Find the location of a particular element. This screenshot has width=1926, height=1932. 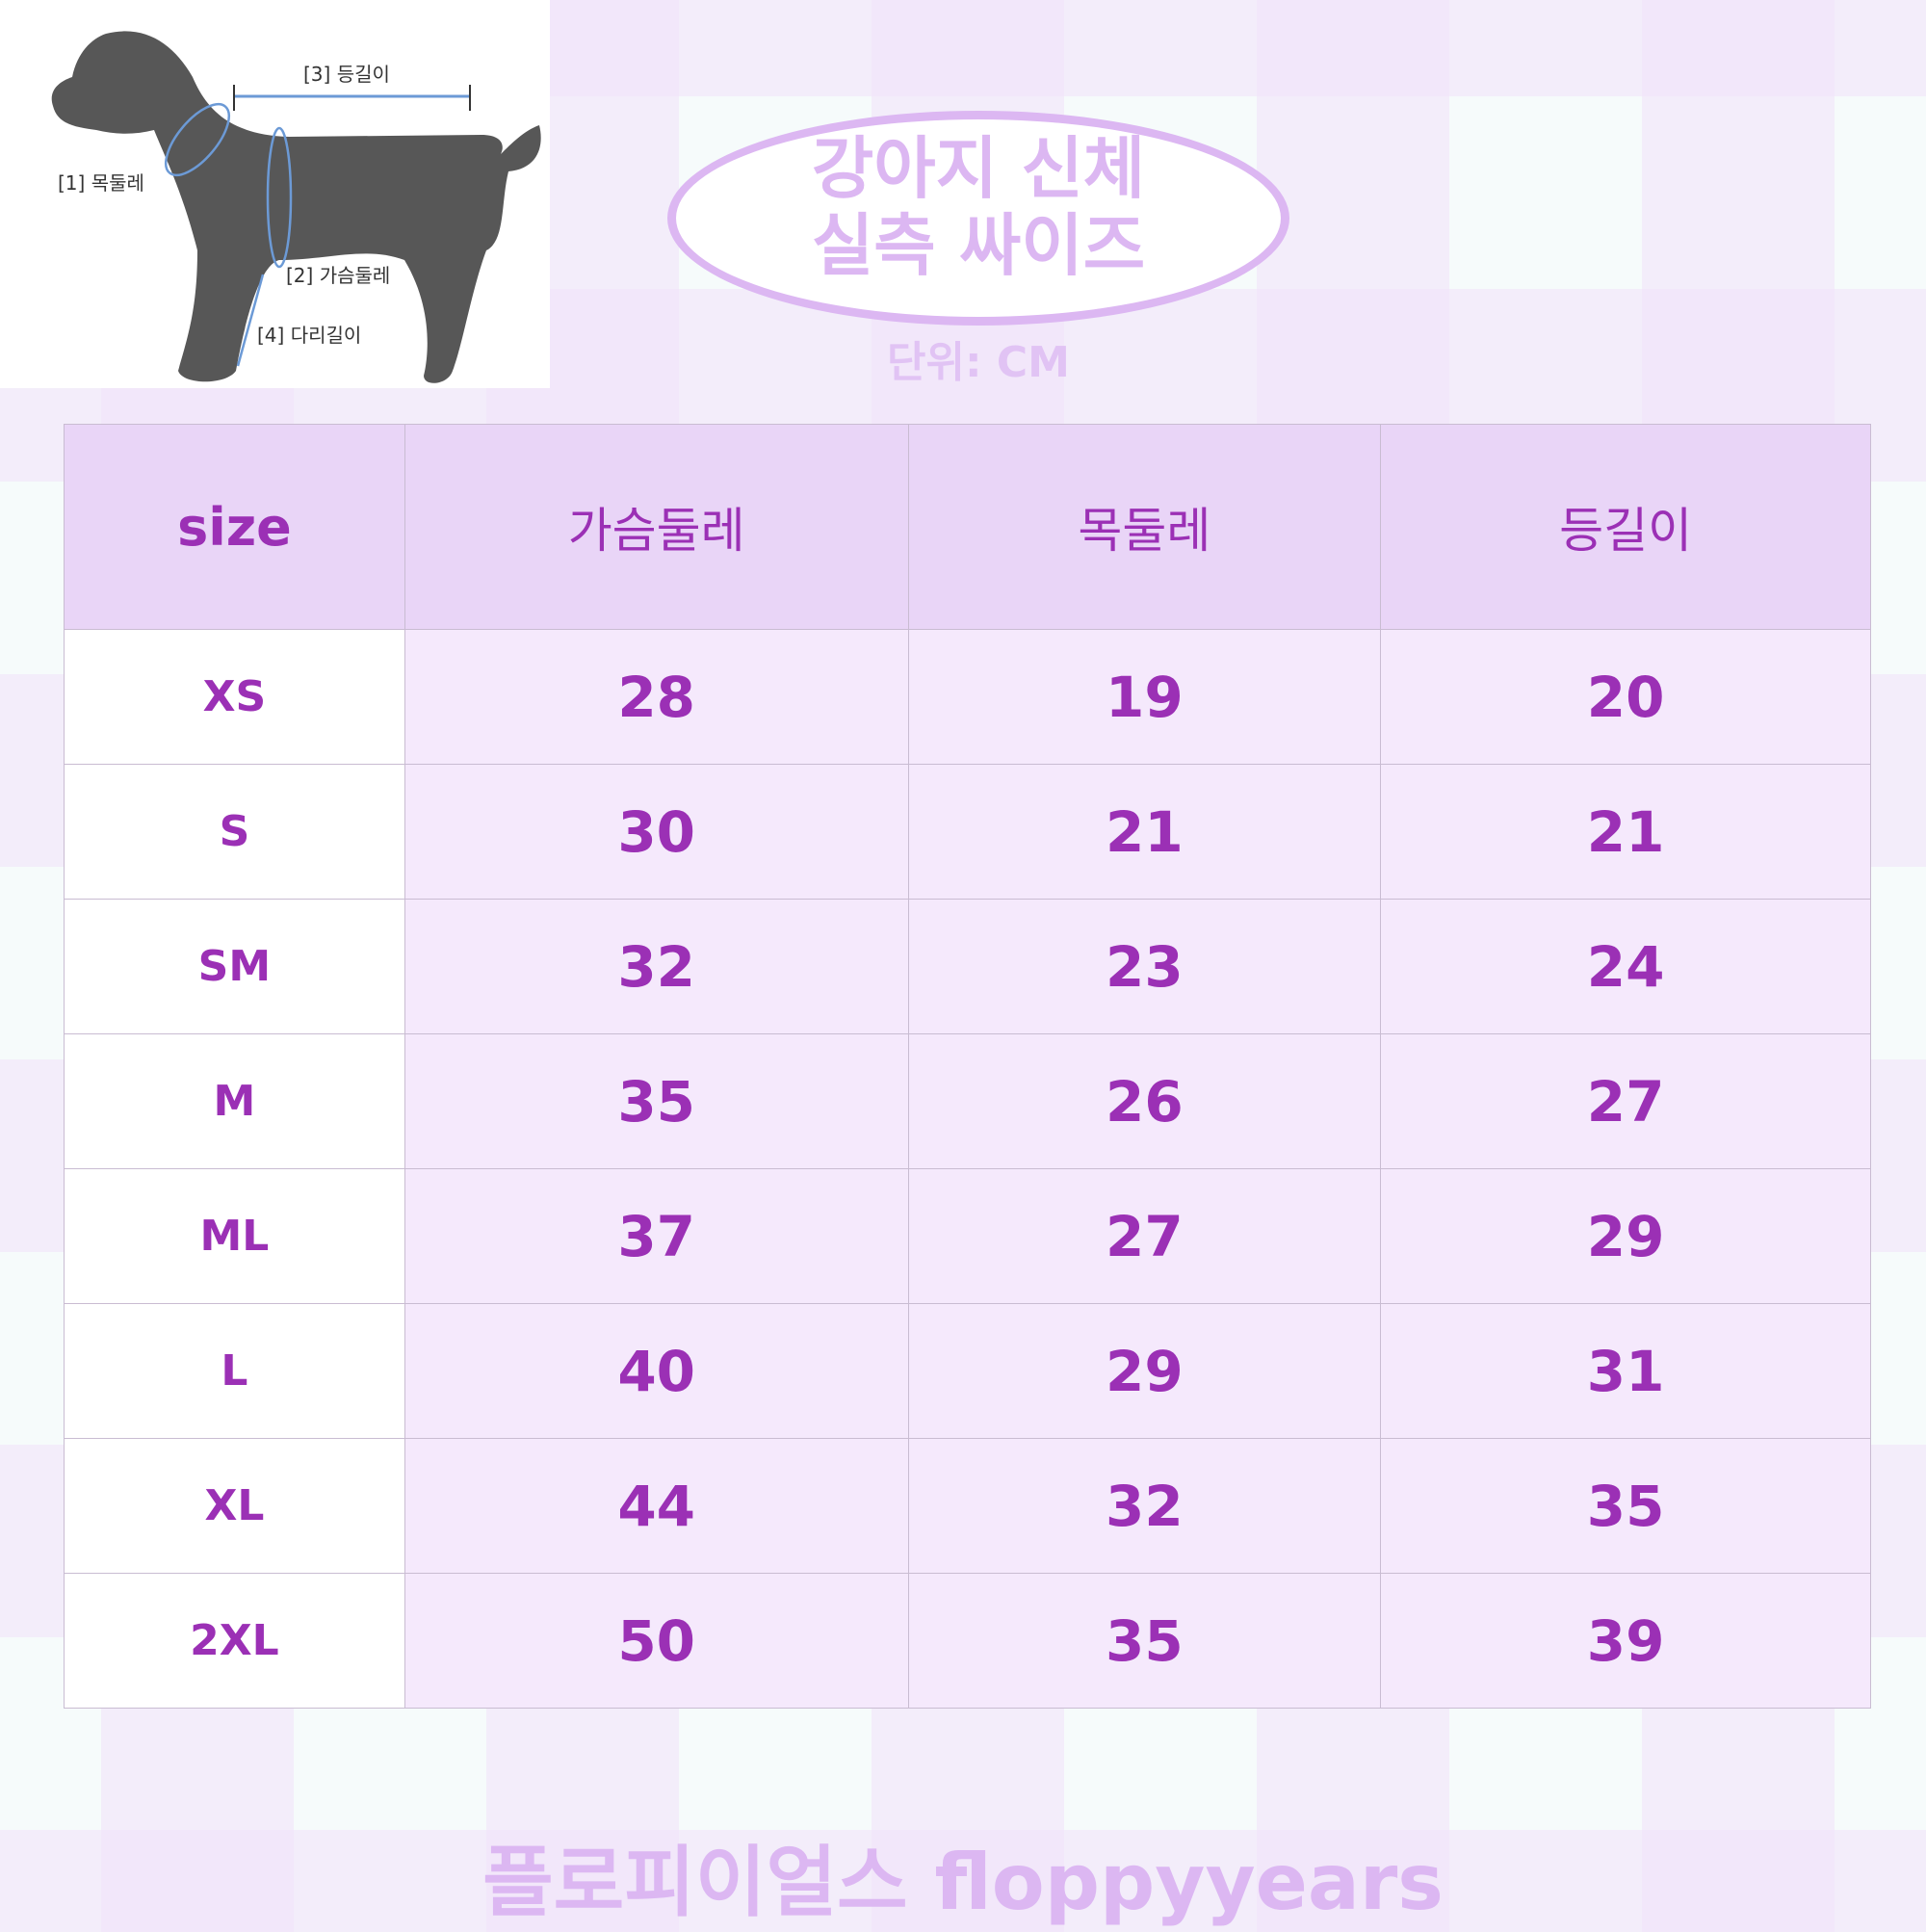

cell-neck: 26 is located at coordinates (1144, 1101).